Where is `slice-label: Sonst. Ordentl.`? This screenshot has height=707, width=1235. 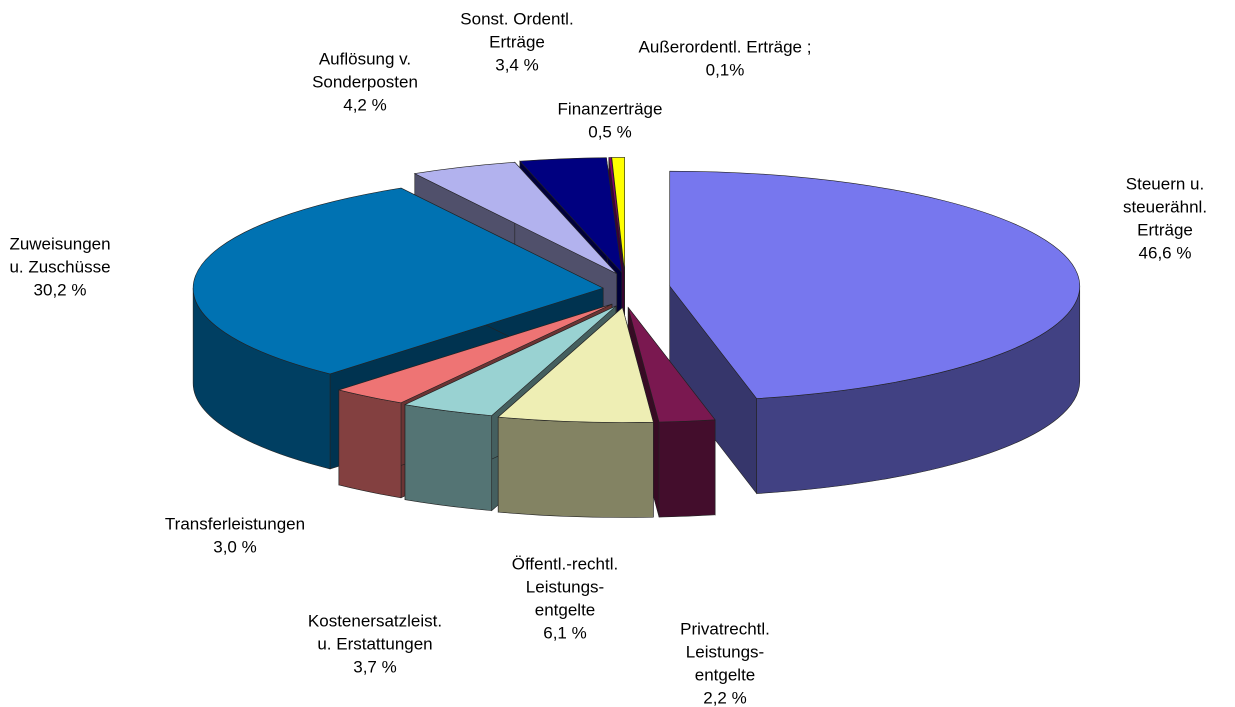
slice-label: Sonst. Ordentl. is located at coordinates (516, 18).